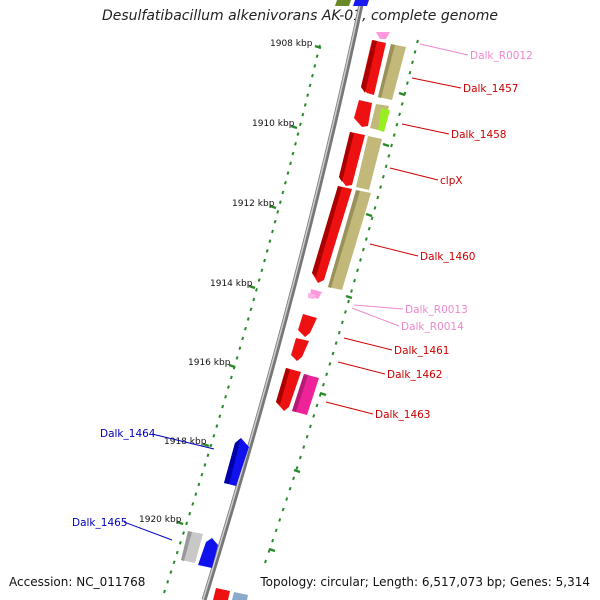 The height and width of the screenshot is (600, 600). I want to click on gene-block-1460-olive, so click(349, 240).